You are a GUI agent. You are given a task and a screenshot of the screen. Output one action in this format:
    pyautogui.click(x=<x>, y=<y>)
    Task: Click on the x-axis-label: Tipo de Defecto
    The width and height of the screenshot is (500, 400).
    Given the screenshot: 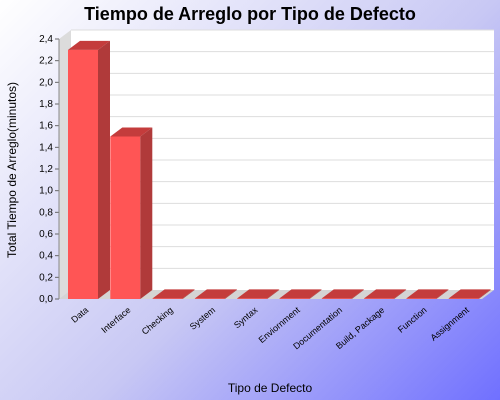 What is the action you would take?
    pyautogui.click(x=270, y=388)
    